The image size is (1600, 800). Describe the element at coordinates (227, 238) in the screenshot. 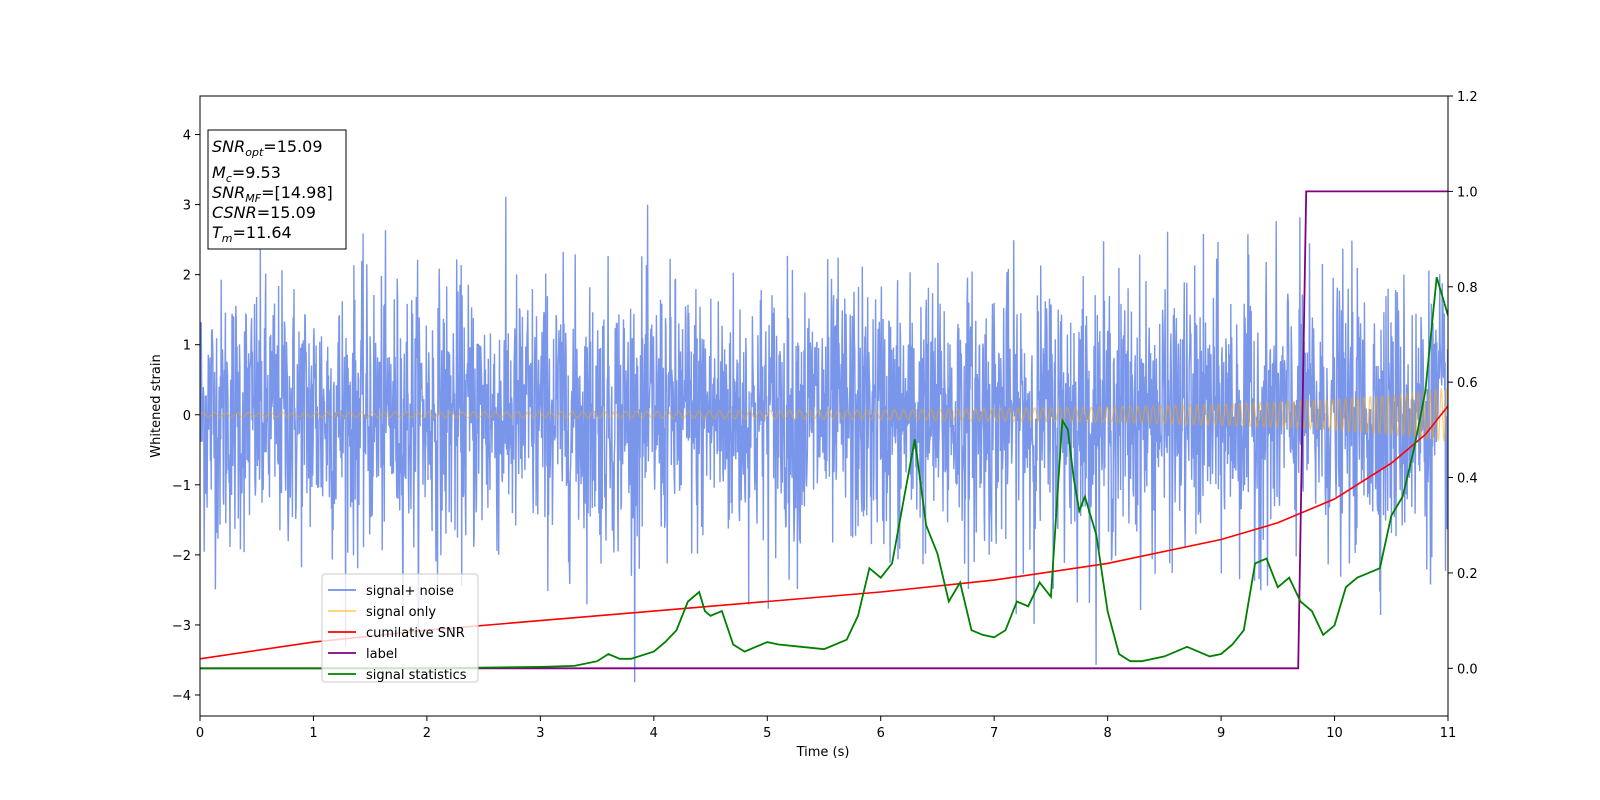

I see `annotation-subscript: m` at that location.